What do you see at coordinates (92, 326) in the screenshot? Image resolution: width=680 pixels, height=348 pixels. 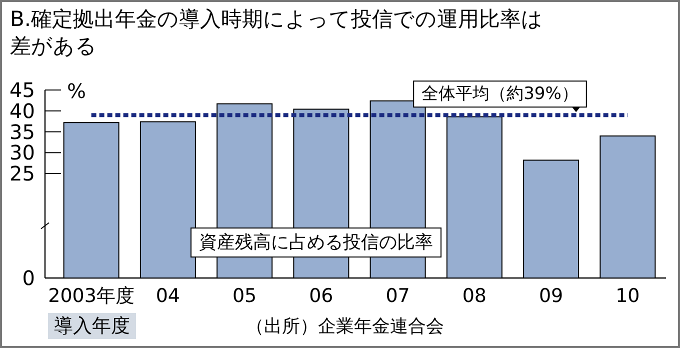 I see `x-axis-title: 導入年度` at bounding box center [92, 326].